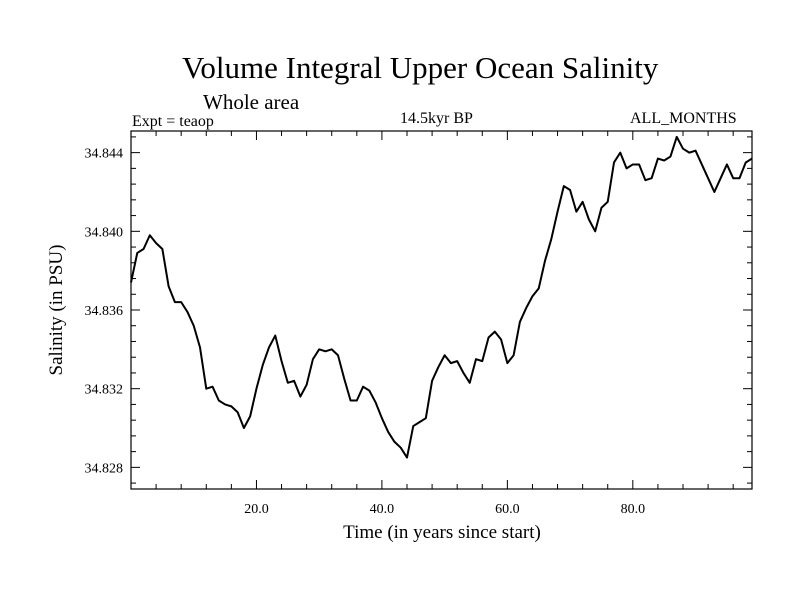 This screenshot has width=800, height=600. I want to click on x-tick-label: 20.0, so click(256, 509).